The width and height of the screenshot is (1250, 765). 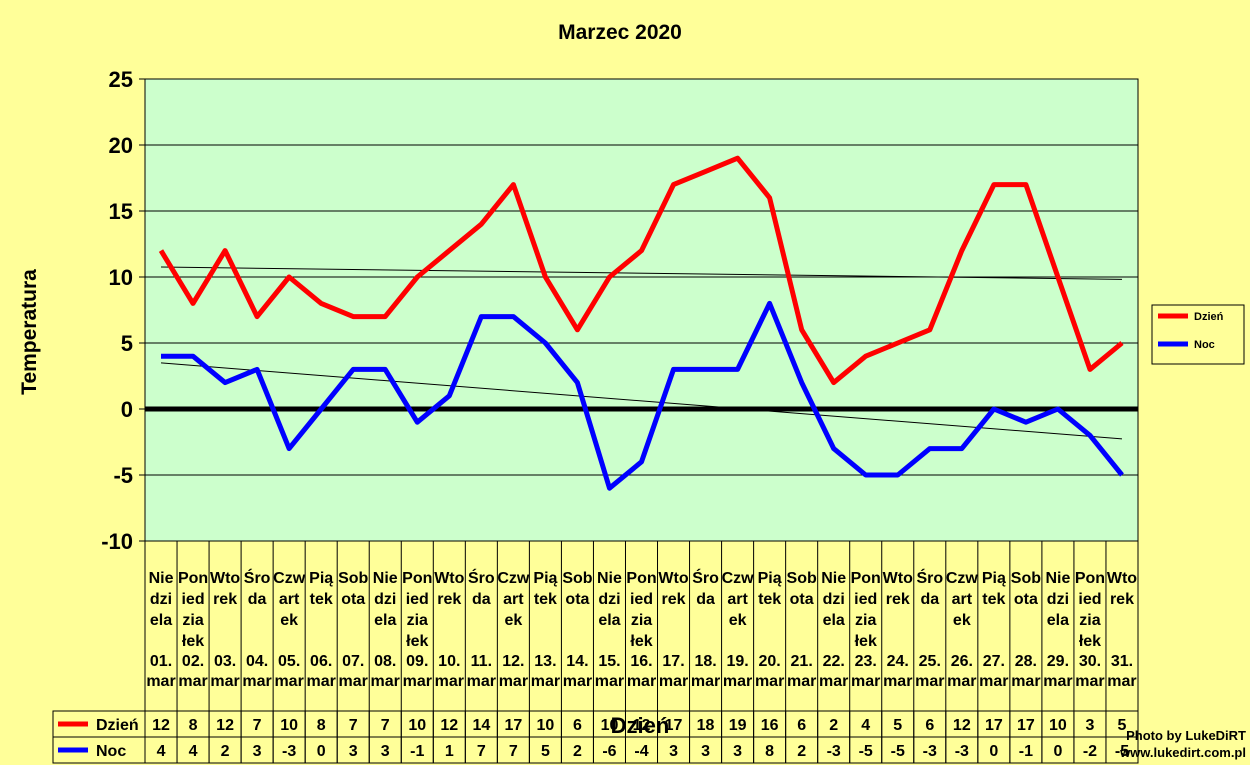 I want to click on table-value: 3, so click(x=673, y=751).